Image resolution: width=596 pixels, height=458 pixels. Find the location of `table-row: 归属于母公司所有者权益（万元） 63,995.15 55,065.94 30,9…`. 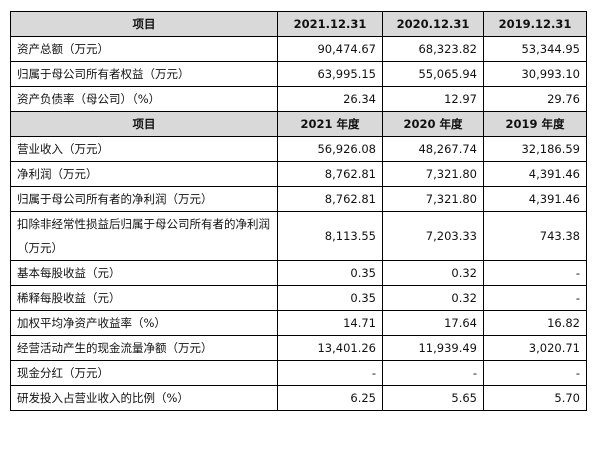

table-row: 归属于母公司所有者权益（万元） 63,995.15 55,065.94 30,9… is located at coordinates (298, 74).